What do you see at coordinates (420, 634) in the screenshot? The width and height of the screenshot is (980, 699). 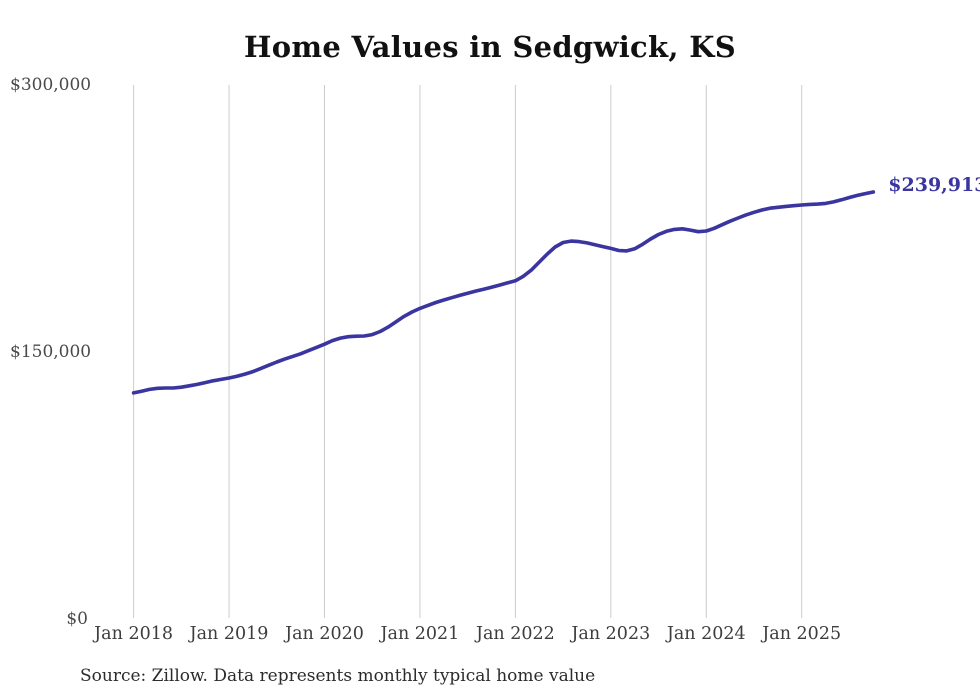 I see `x-axis-label-jan-2021: Jan 2021` at bounding box center [420, 634].